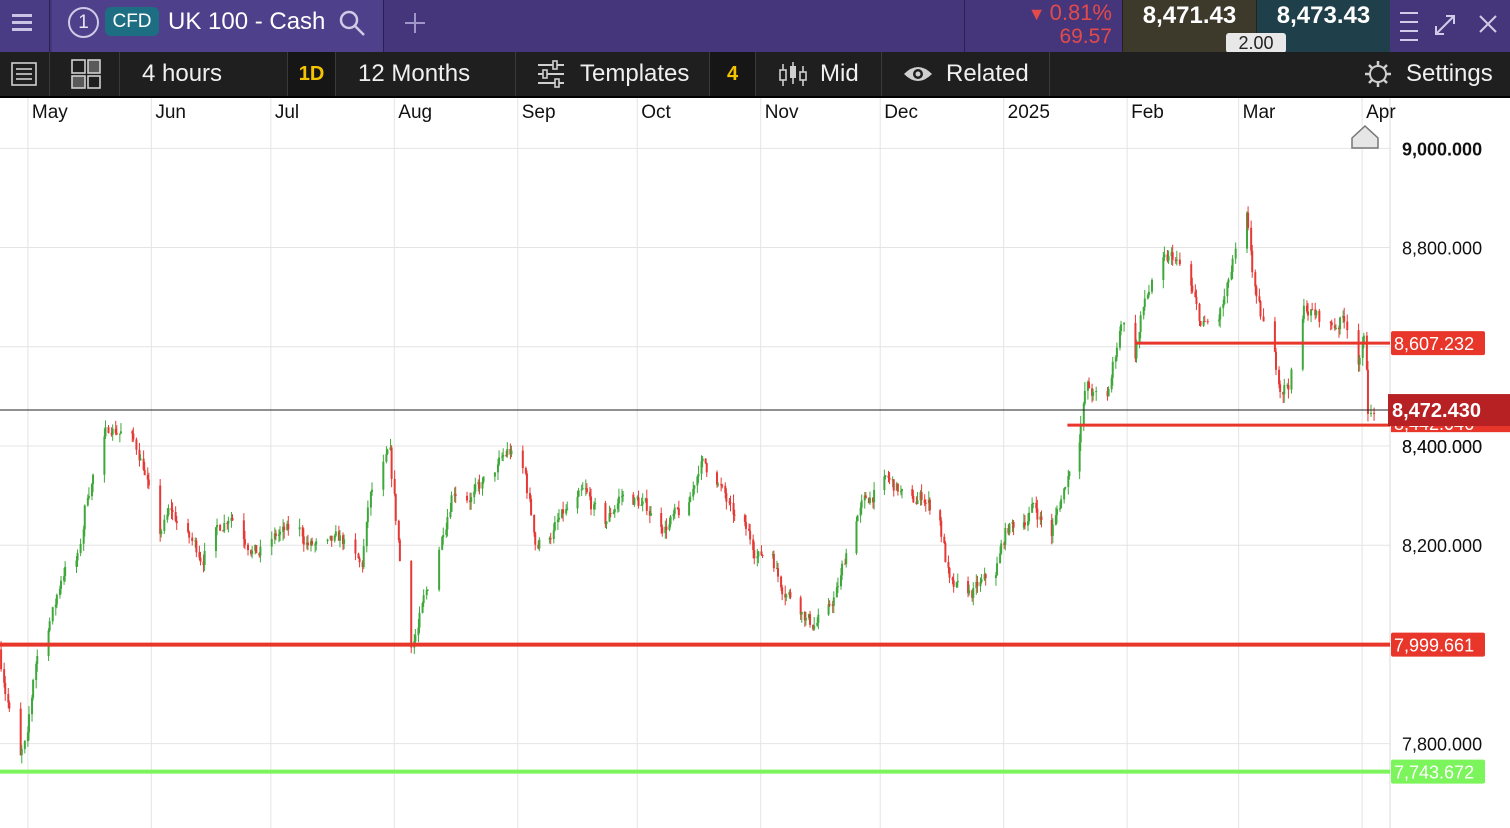 Image resolution: width=1510 pixels, height=828 pixels. What do you see at coordinates (1189, 26) in the screenshot?
I see `sell-button: 8,471.43` at bounding box center [1189, 26].